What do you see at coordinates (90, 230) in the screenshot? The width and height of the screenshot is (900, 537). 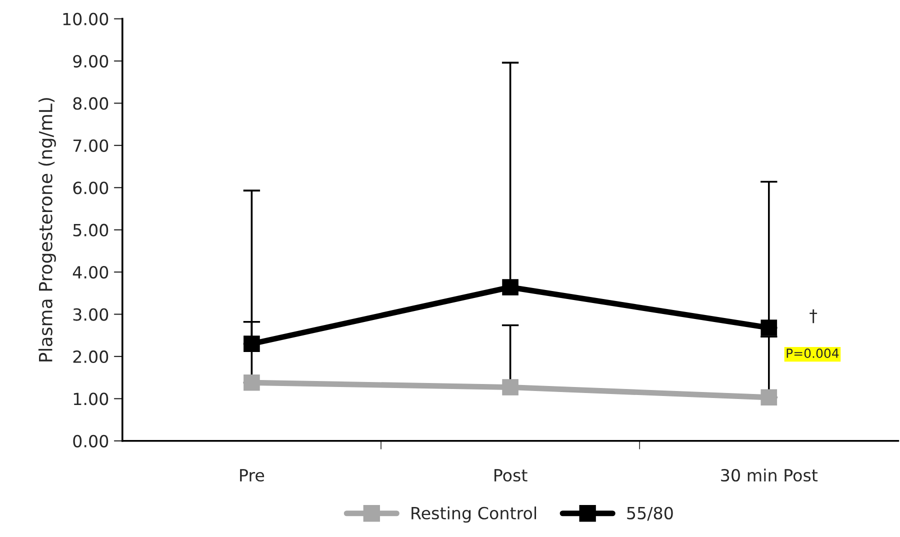 I see `y-tick-label: 5.00` at bounding box center [90, 230].